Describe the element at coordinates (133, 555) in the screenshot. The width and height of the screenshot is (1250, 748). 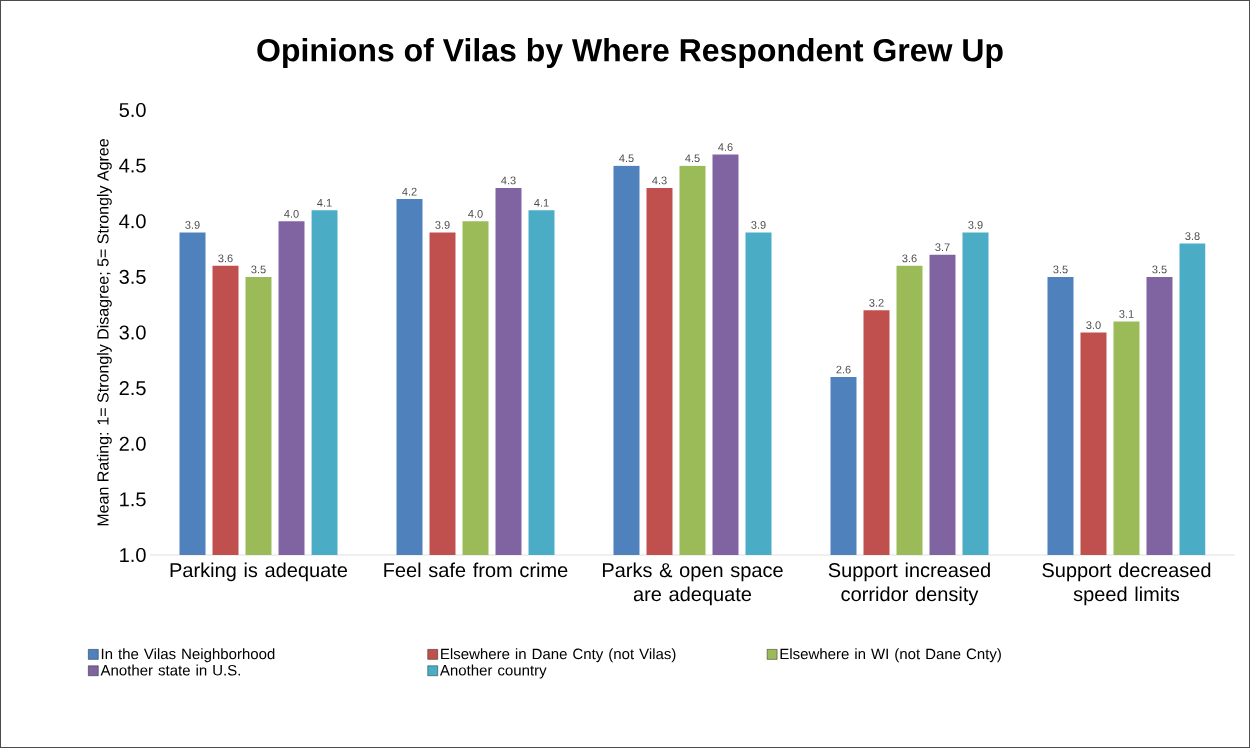
I see `y-tick-label: 1.0` at that location.